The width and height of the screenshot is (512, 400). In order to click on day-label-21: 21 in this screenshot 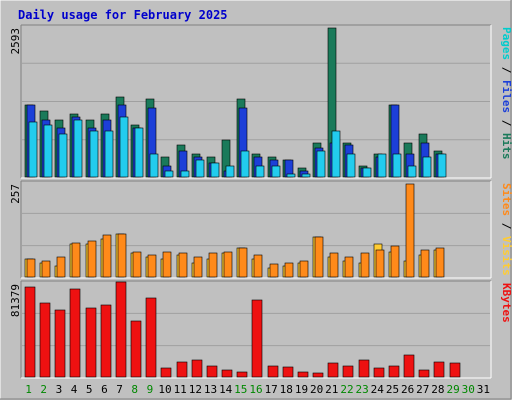, I will do `click(331, 389)`.